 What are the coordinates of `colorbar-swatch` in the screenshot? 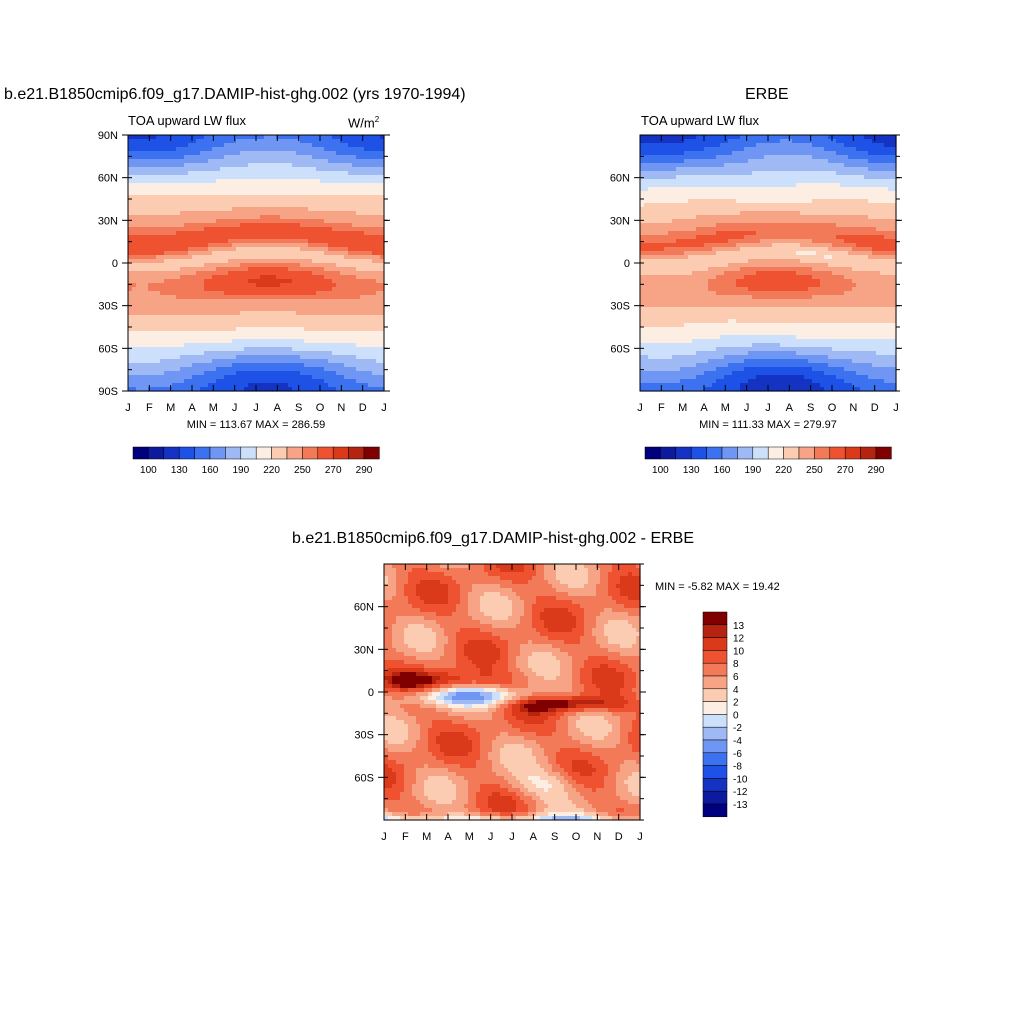 It's located at (248, 453).